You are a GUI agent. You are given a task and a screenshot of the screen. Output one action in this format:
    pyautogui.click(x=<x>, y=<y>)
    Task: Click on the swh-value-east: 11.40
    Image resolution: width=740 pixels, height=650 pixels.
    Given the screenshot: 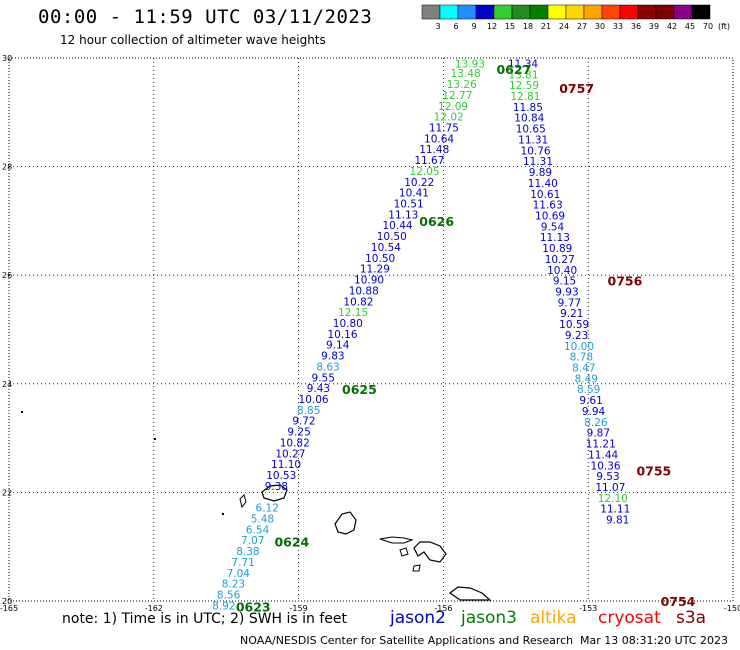 What is the action you would take?
    pyautogui.click(x=543, y=184)
    